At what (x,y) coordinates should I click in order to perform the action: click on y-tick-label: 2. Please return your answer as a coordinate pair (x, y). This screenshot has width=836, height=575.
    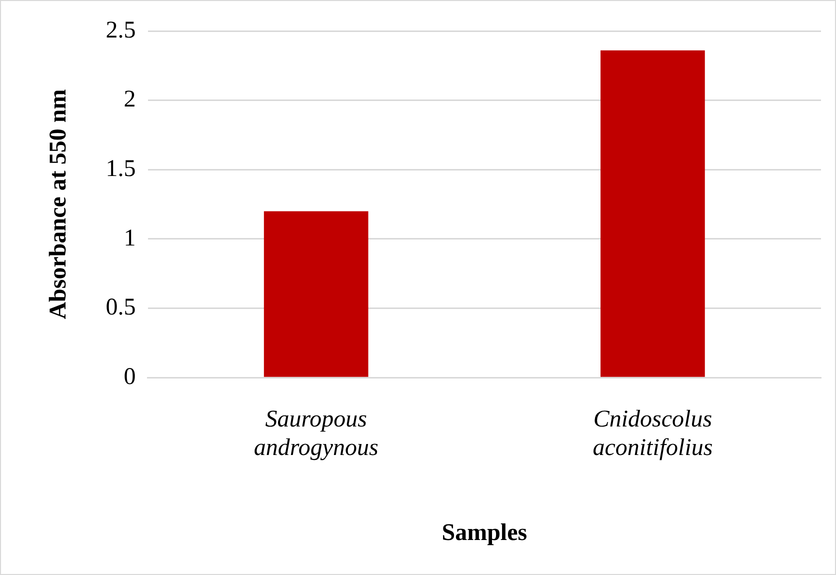
    Looking at the image, I should click on (130, 99).